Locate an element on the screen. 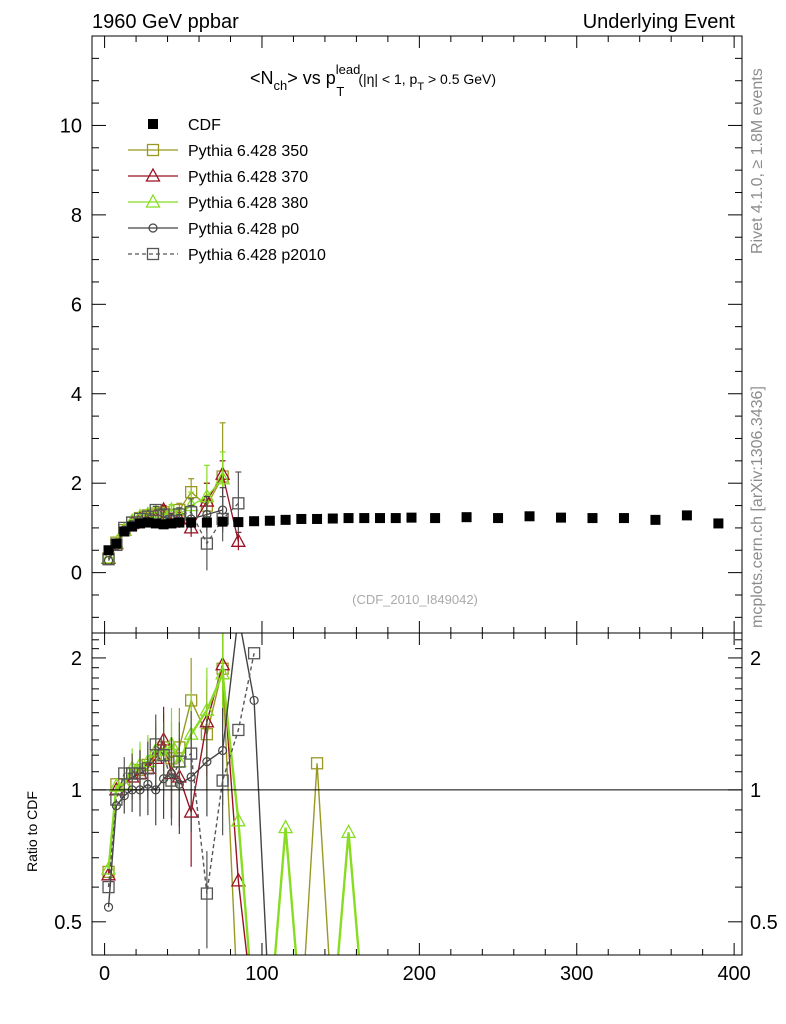 This screenshot has width=786, height=1024. main-y-tick-label: 10 is located at coordinates (71, 126).